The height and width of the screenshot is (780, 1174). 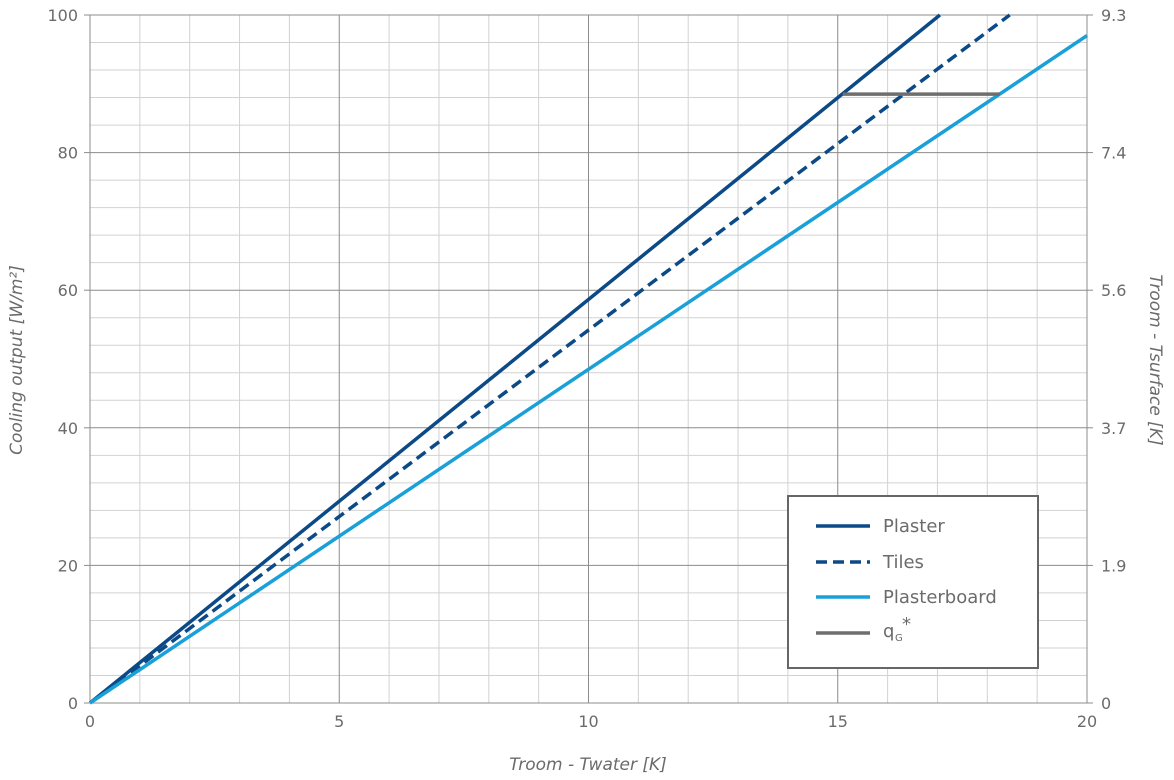 I want to click on y-axis-title: Cooling output [W/m²], so click(x=17, y=360).